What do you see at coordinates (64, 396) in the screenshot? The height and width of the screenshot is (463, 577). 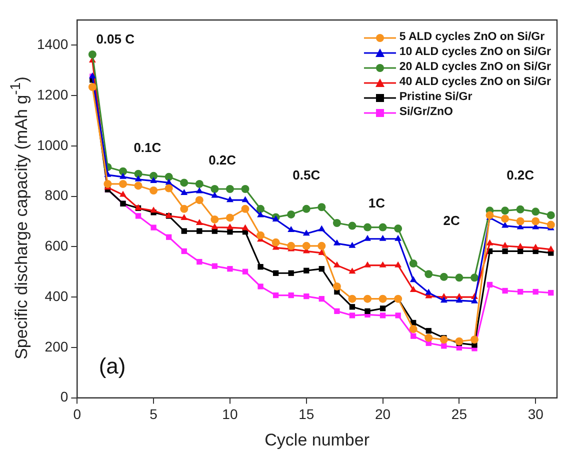 I see `y-tick-label: 0` at bounding box center [64, 396].